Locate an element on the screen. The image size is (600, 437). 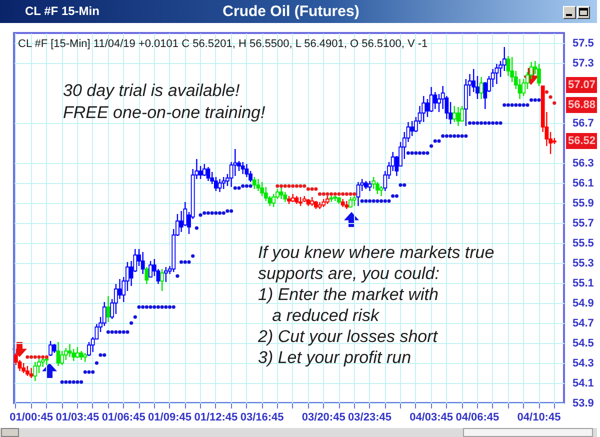
x-tick-label: 03/23:45 is located at coordinates (370, 418).